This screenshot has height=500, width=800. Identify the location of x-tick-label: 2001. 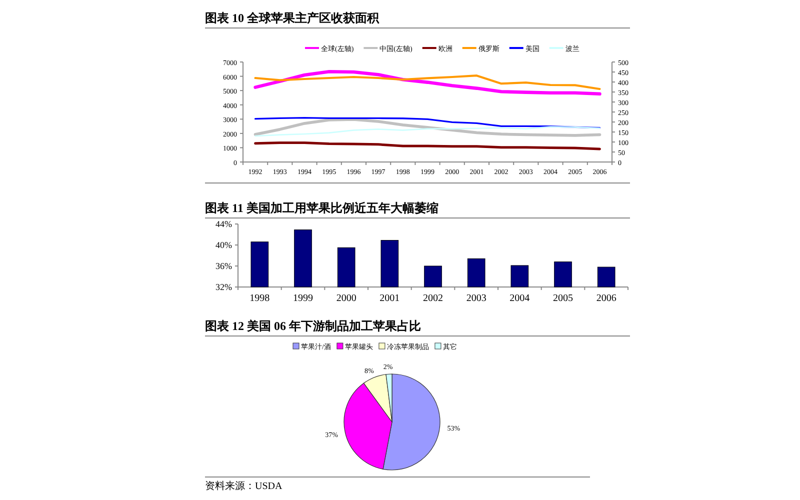
(390, 298).